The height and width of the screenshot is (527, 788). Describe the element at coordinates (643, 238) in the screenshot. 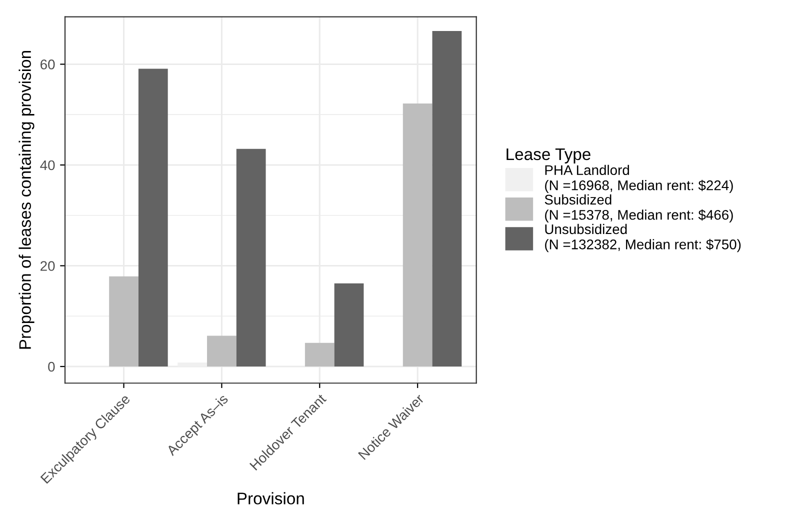

I see `legend-label: Unsubsidized (N =132382, Median rent: $750)` at that location.